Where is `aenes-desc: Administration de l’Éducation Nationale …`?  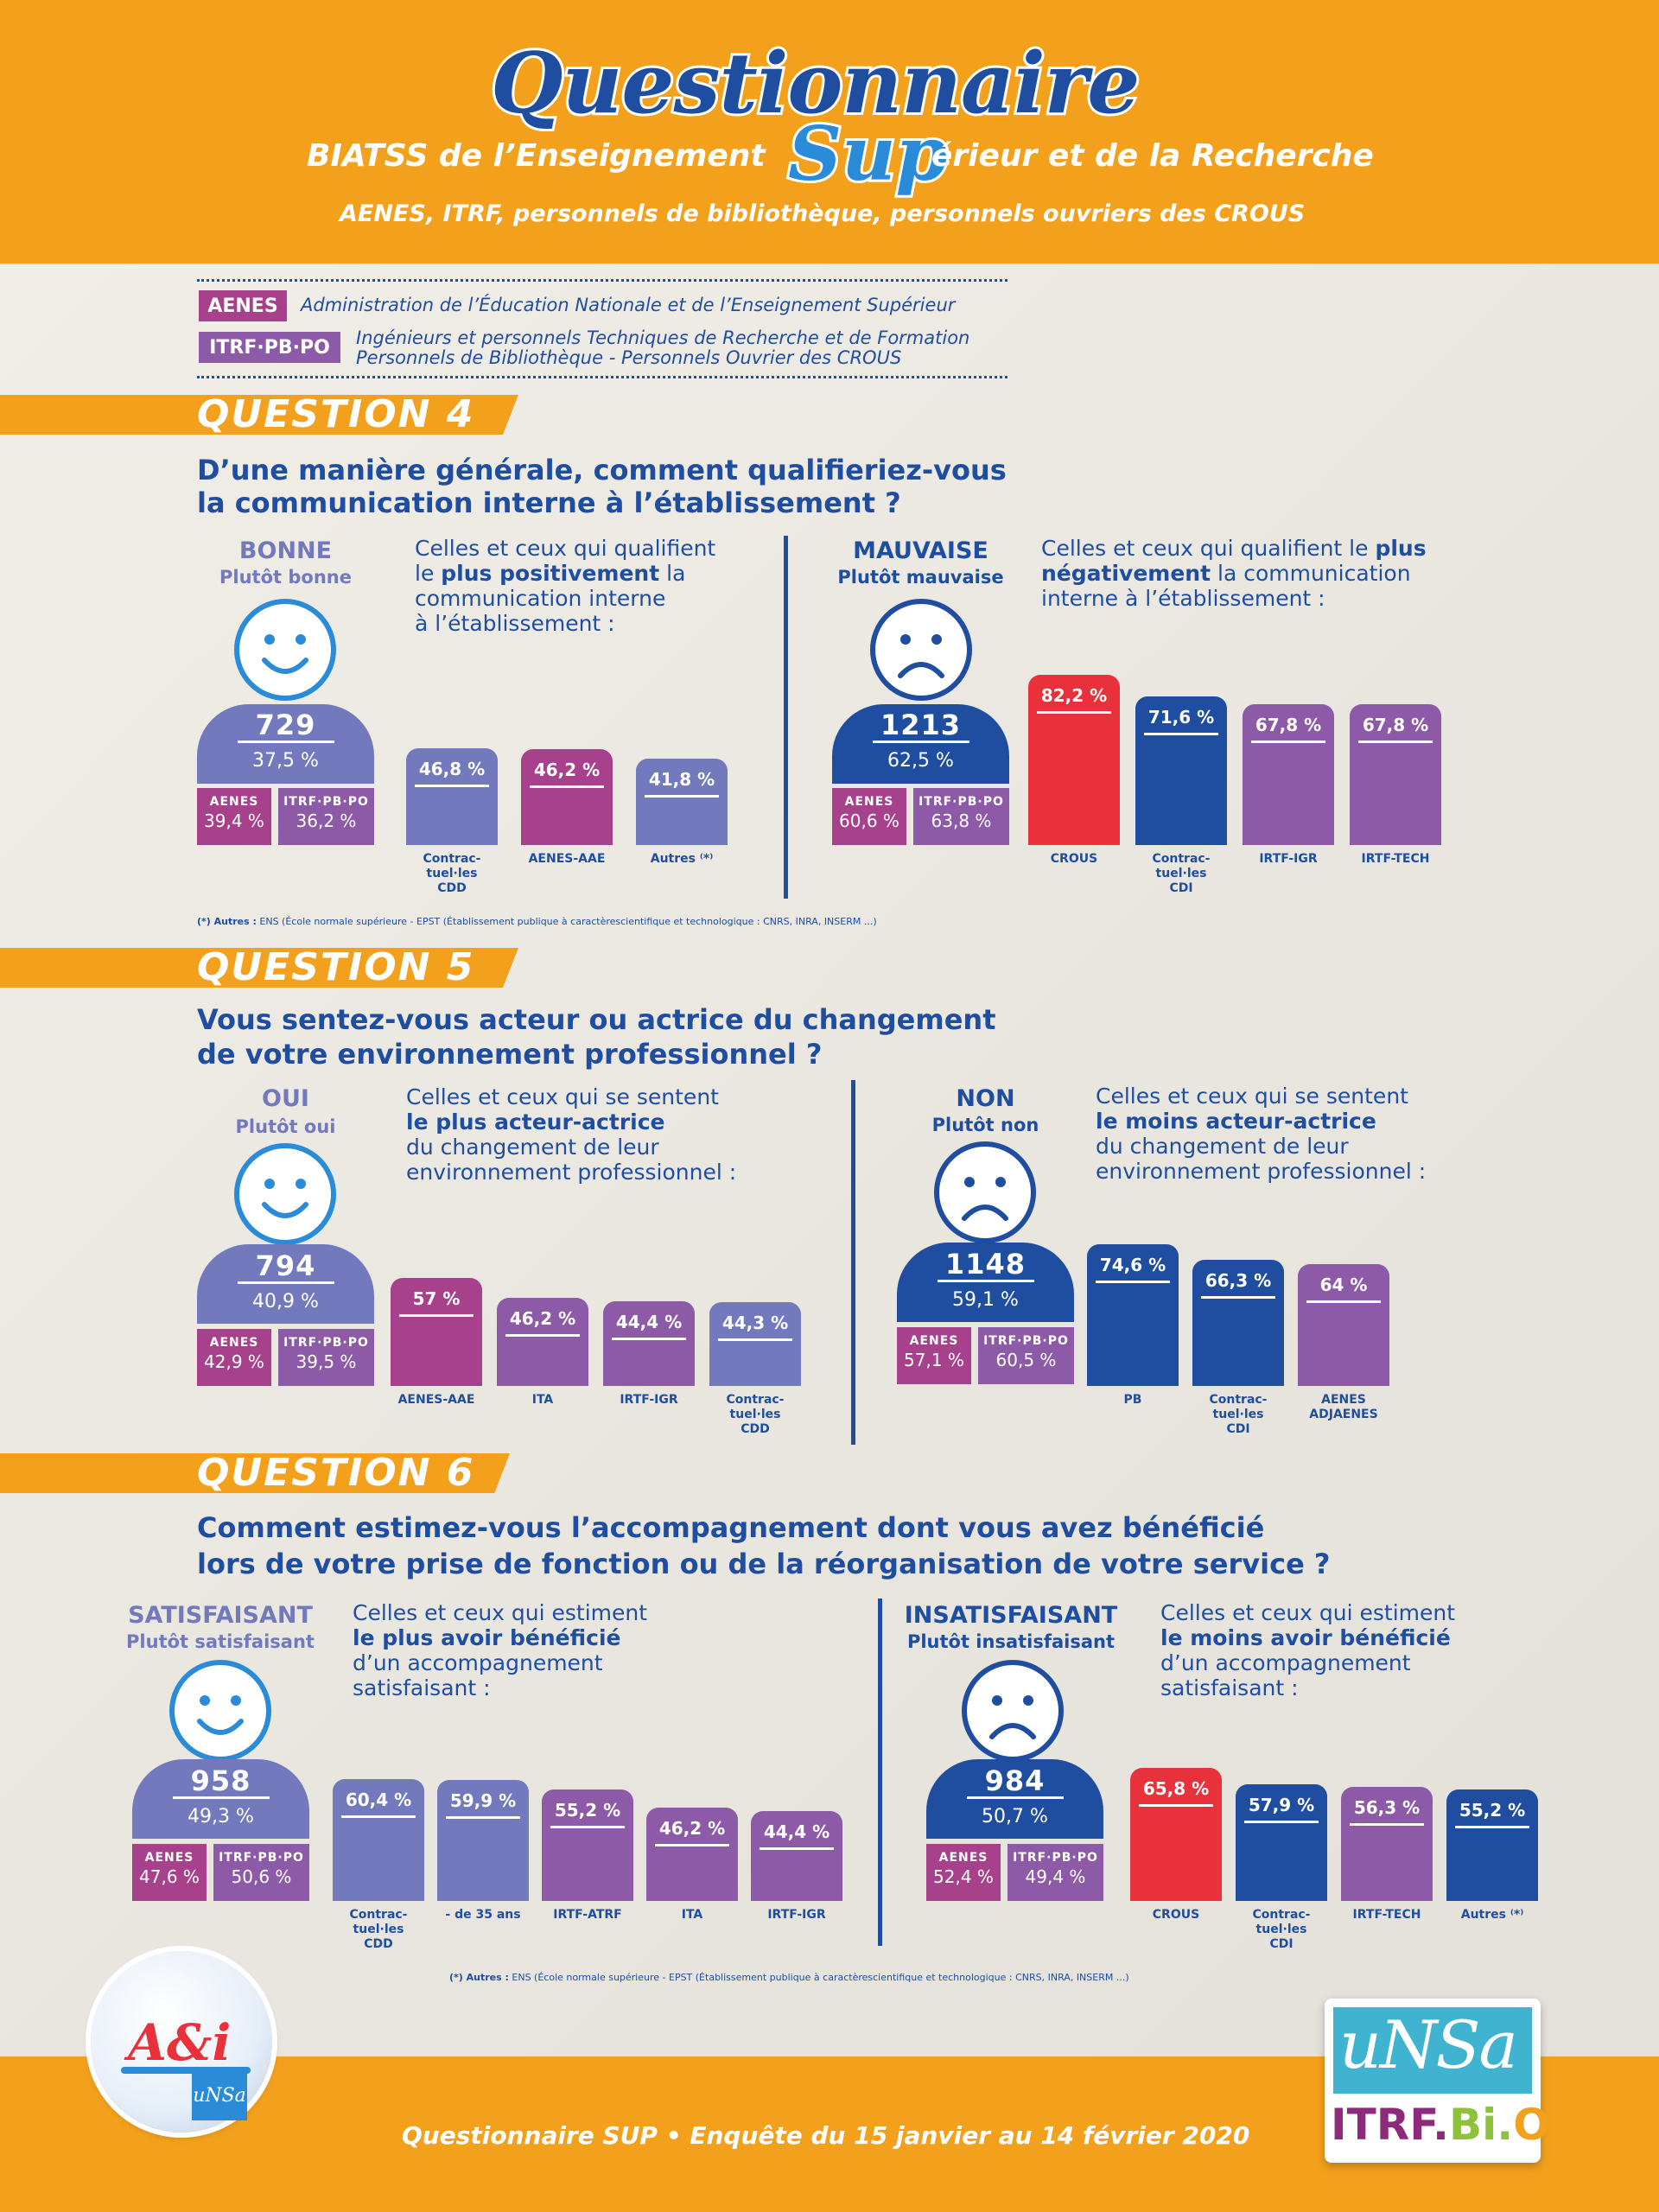 aenes-desc: Administration de l’Éducation Nationale … is located at coordinates (628, 305).